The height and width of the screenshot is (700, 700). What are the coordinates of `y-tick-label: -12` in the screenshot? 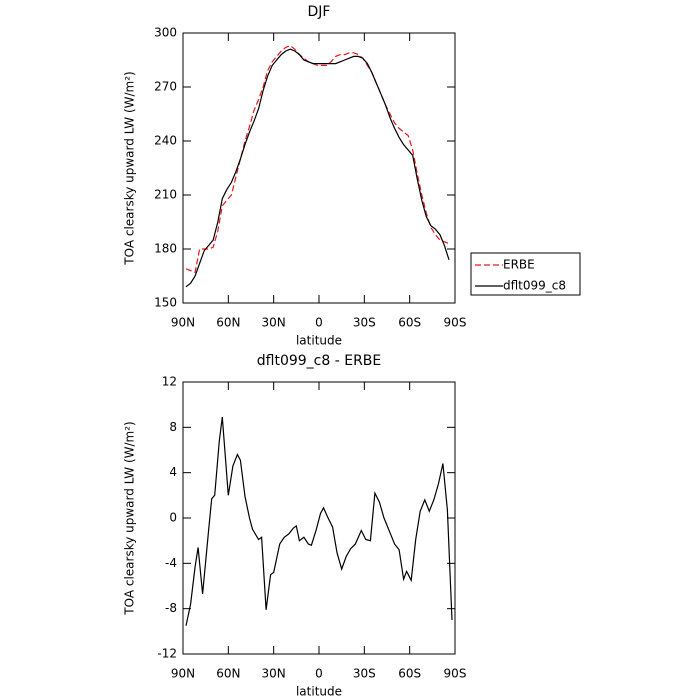 It's located at (167, 654).